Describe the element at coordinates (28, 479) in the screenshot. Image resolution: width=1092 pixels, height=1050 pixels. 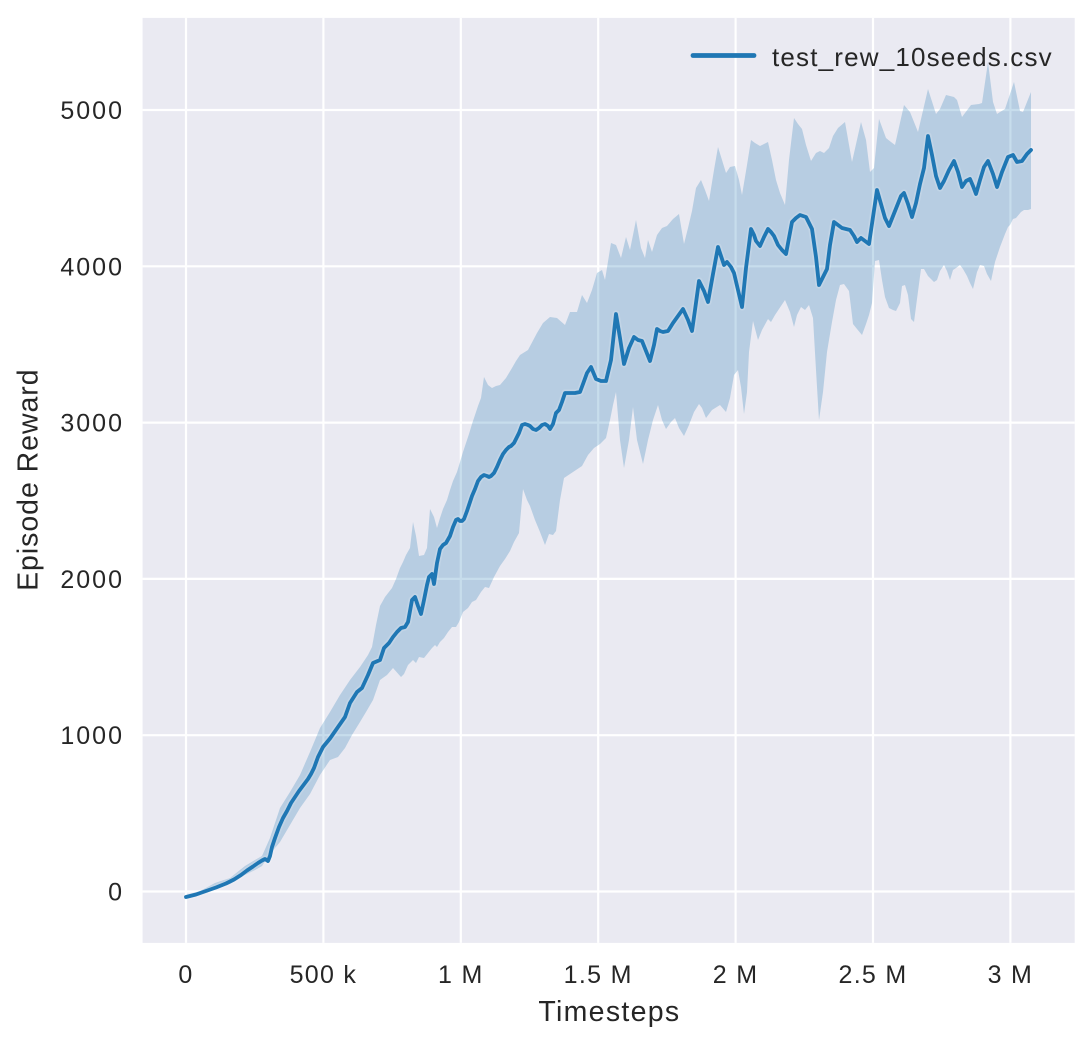
I see `svg-text: Episode Reward` at that location.